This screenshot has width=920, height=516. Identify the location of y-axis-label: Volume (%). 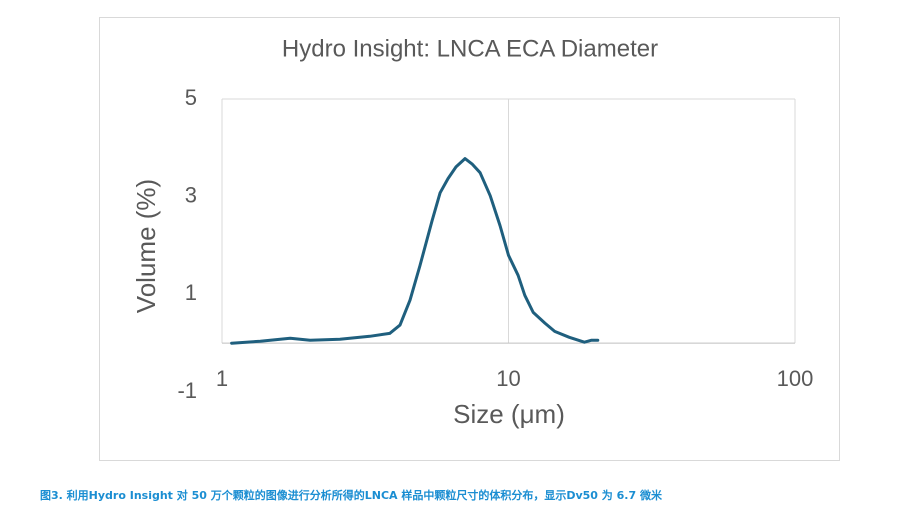
(146, 246).